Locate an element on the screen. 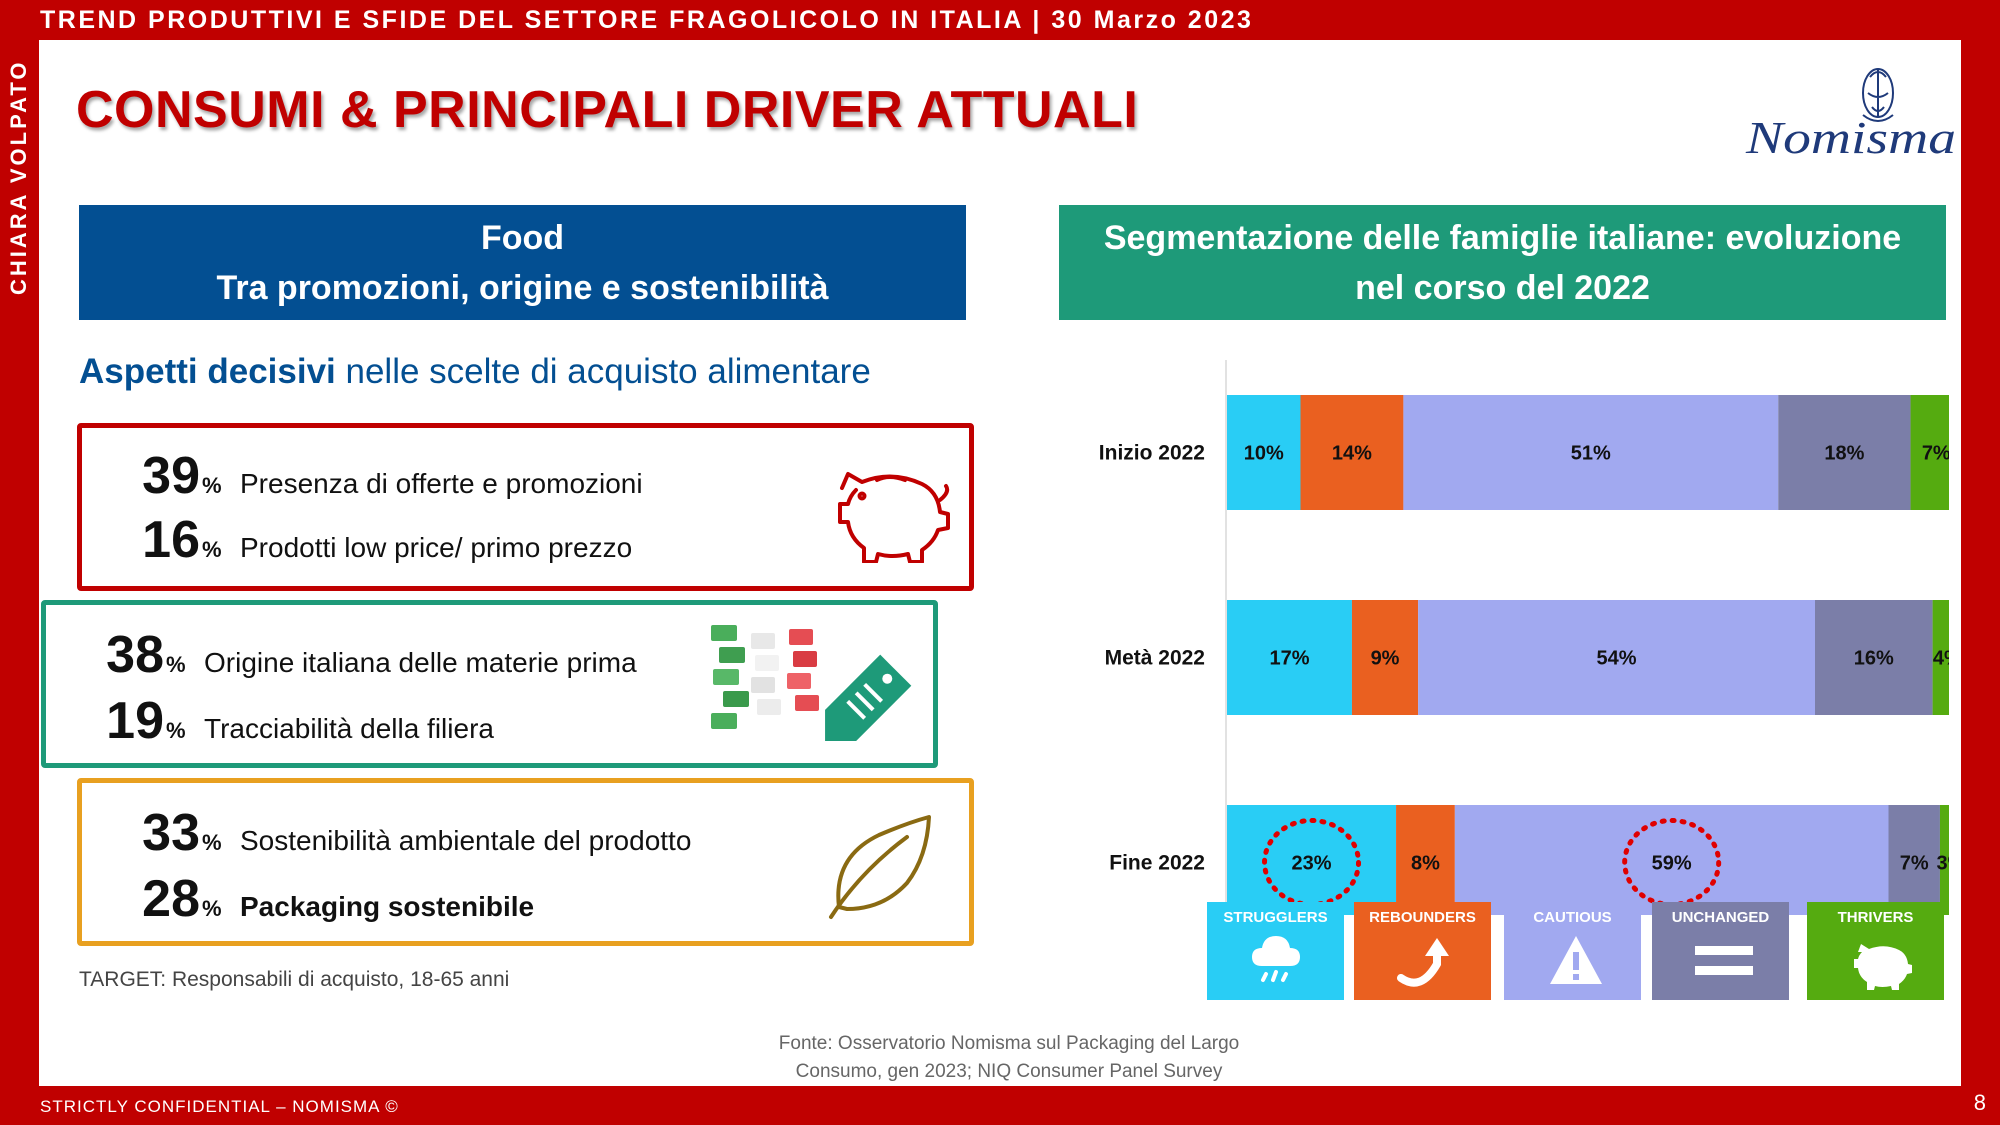 The width and height of the screenshot is (2000, 1125). page-number: 8 is located at coordinates (1979, 1102).